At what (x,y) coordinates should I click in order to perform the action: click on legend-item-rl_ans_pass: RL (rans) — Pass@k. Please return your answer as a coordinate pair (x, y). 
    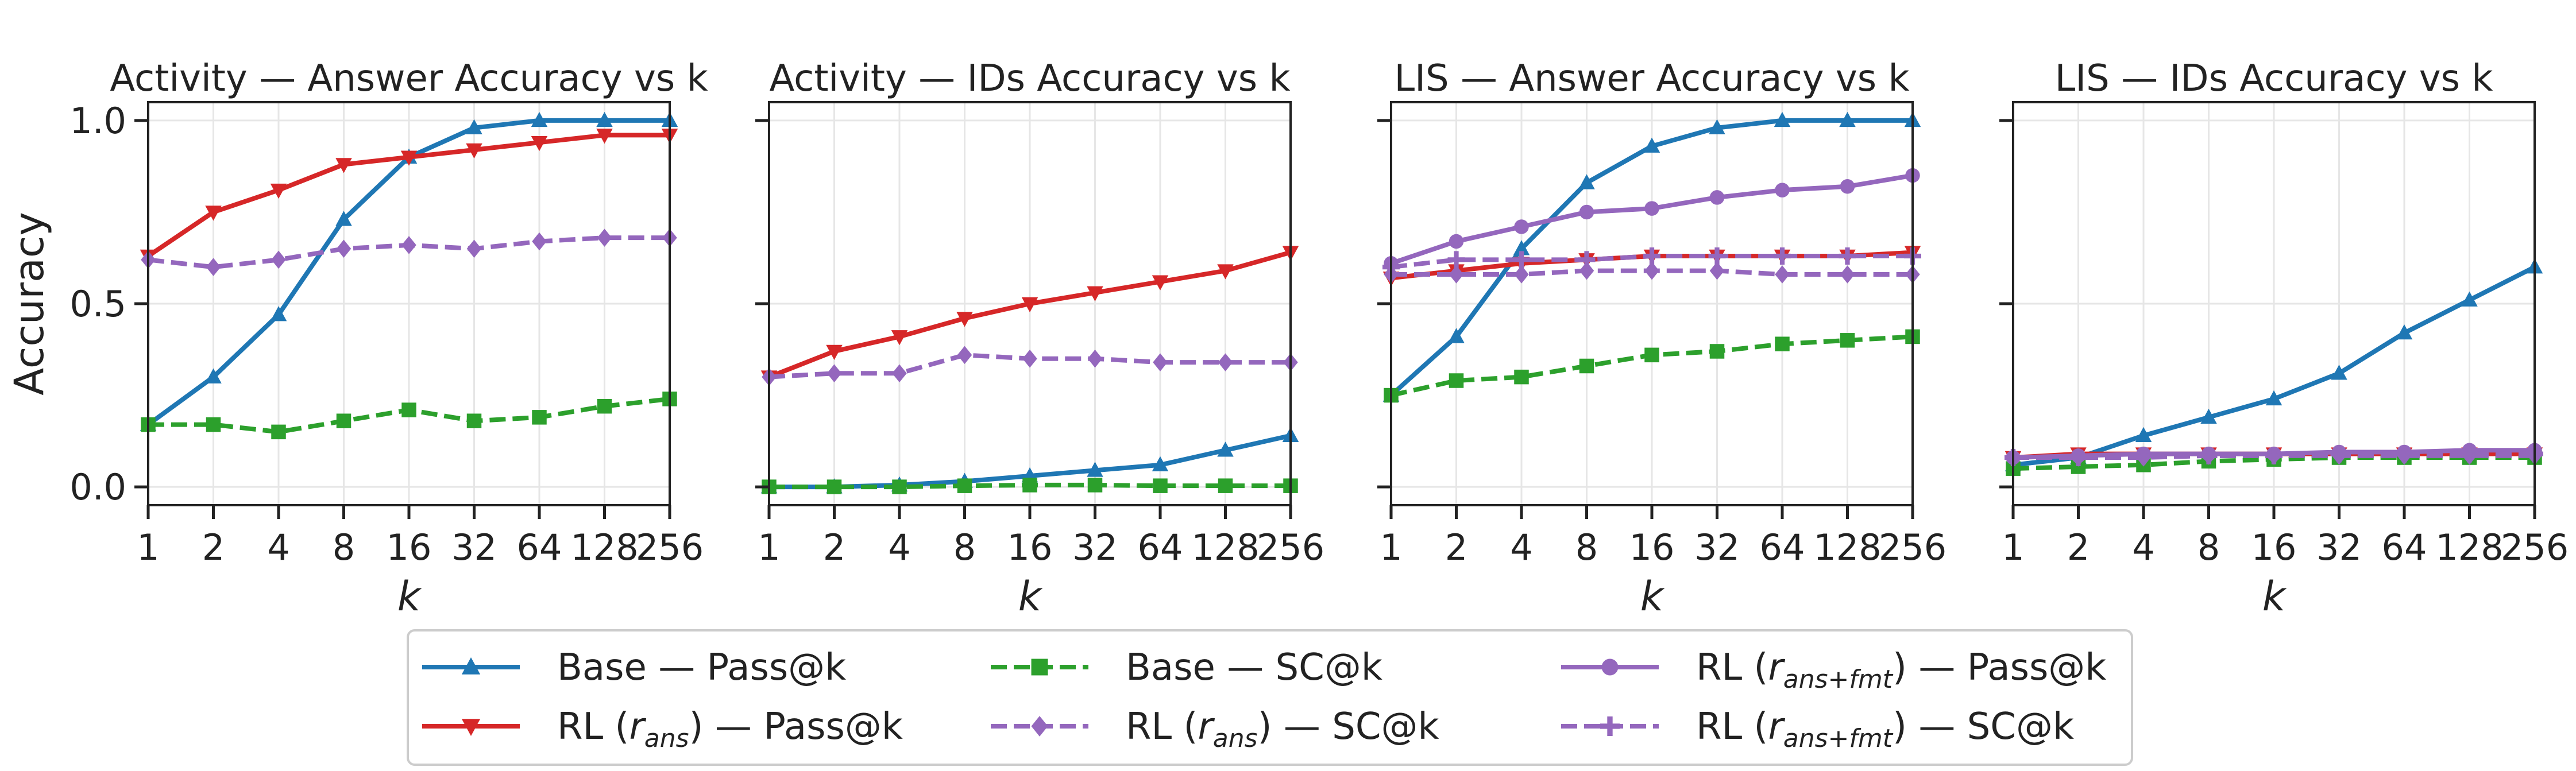
    Looking at the image, I should click on (662, 730).